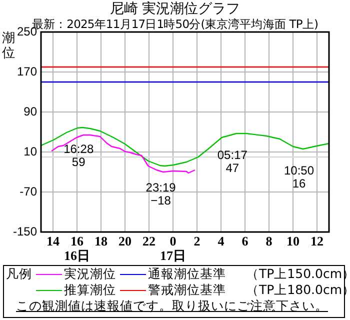  What do you see at coordinates (269, 241) in the screenshot?
I see `x-tick-label: 8` at bounding box center [269, 241].